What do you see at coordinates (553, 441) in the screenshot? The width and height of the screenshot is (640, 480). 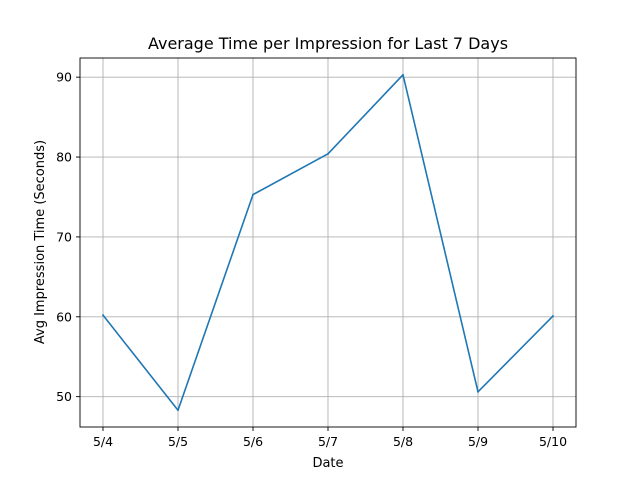 I see `x-tick-label: 5/10` at bounding box center [553, 441].